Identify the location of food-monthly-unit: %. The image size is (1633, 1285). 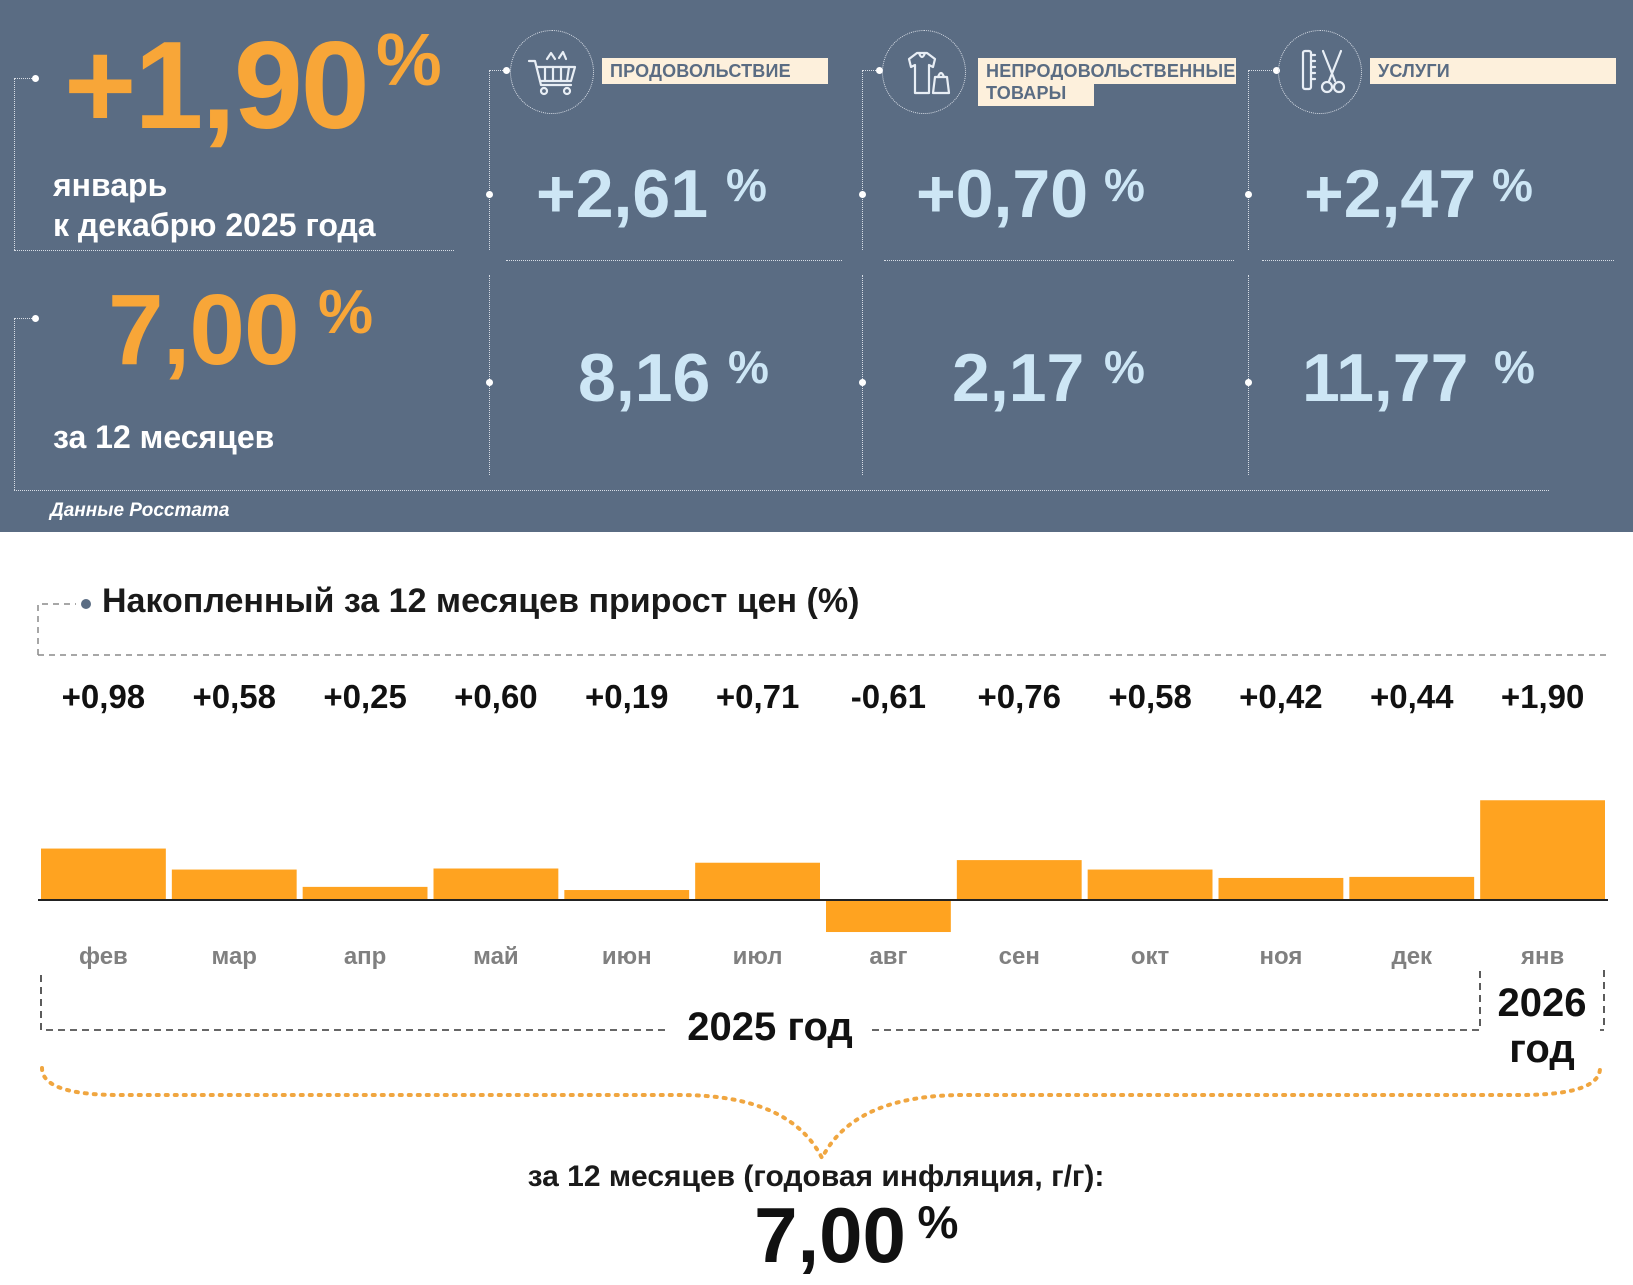
(746, 185).